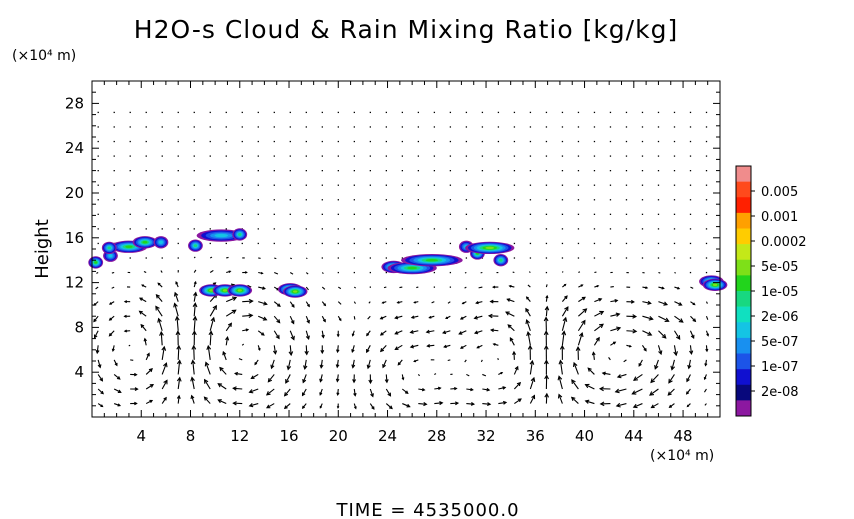  Describe the element at coordinates (743, 283) in the screenshot. I see `colorbar-swatch` at that location.